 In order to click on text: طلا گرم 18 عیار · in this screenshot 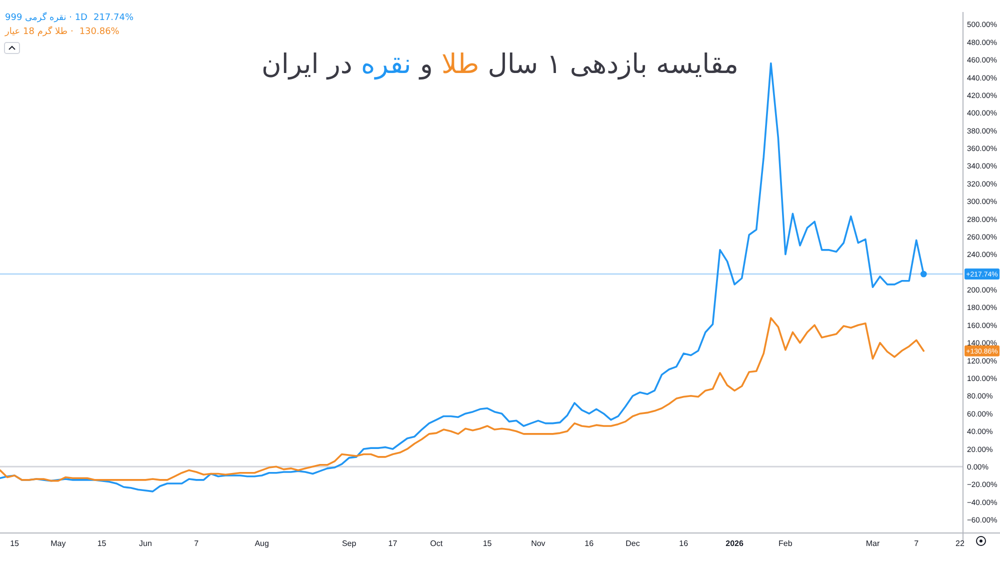, I will do `click(39, 32)`.